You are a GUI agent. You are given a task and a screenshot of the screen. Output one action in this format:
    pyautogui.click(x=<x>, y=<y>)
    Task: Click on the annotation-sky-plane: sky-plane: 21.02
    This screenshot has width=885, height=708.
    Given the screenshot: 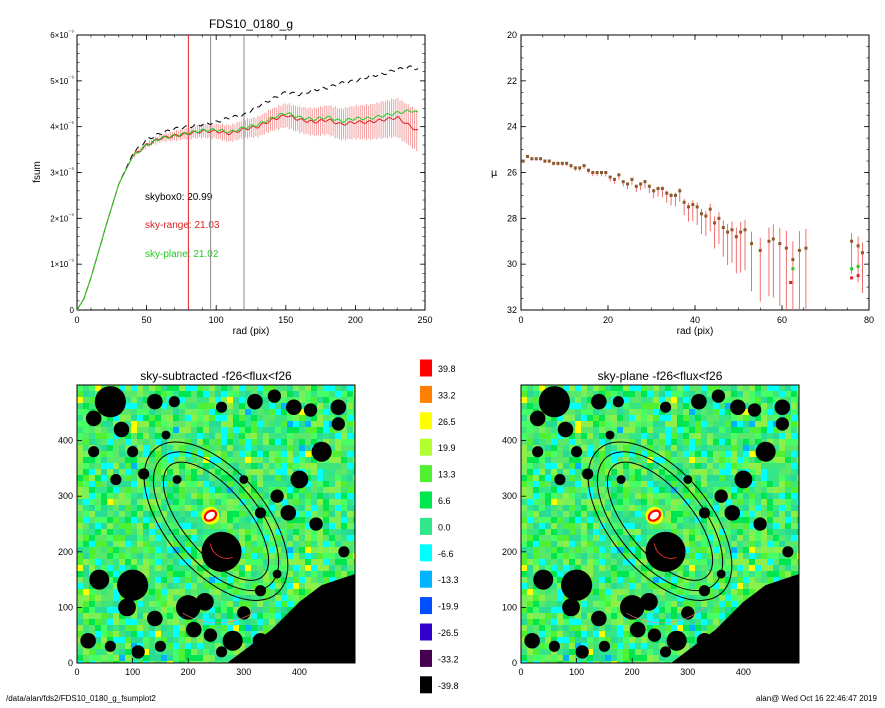 What is the action you would take?
    pyautogui.click(x=182, y=254)
    